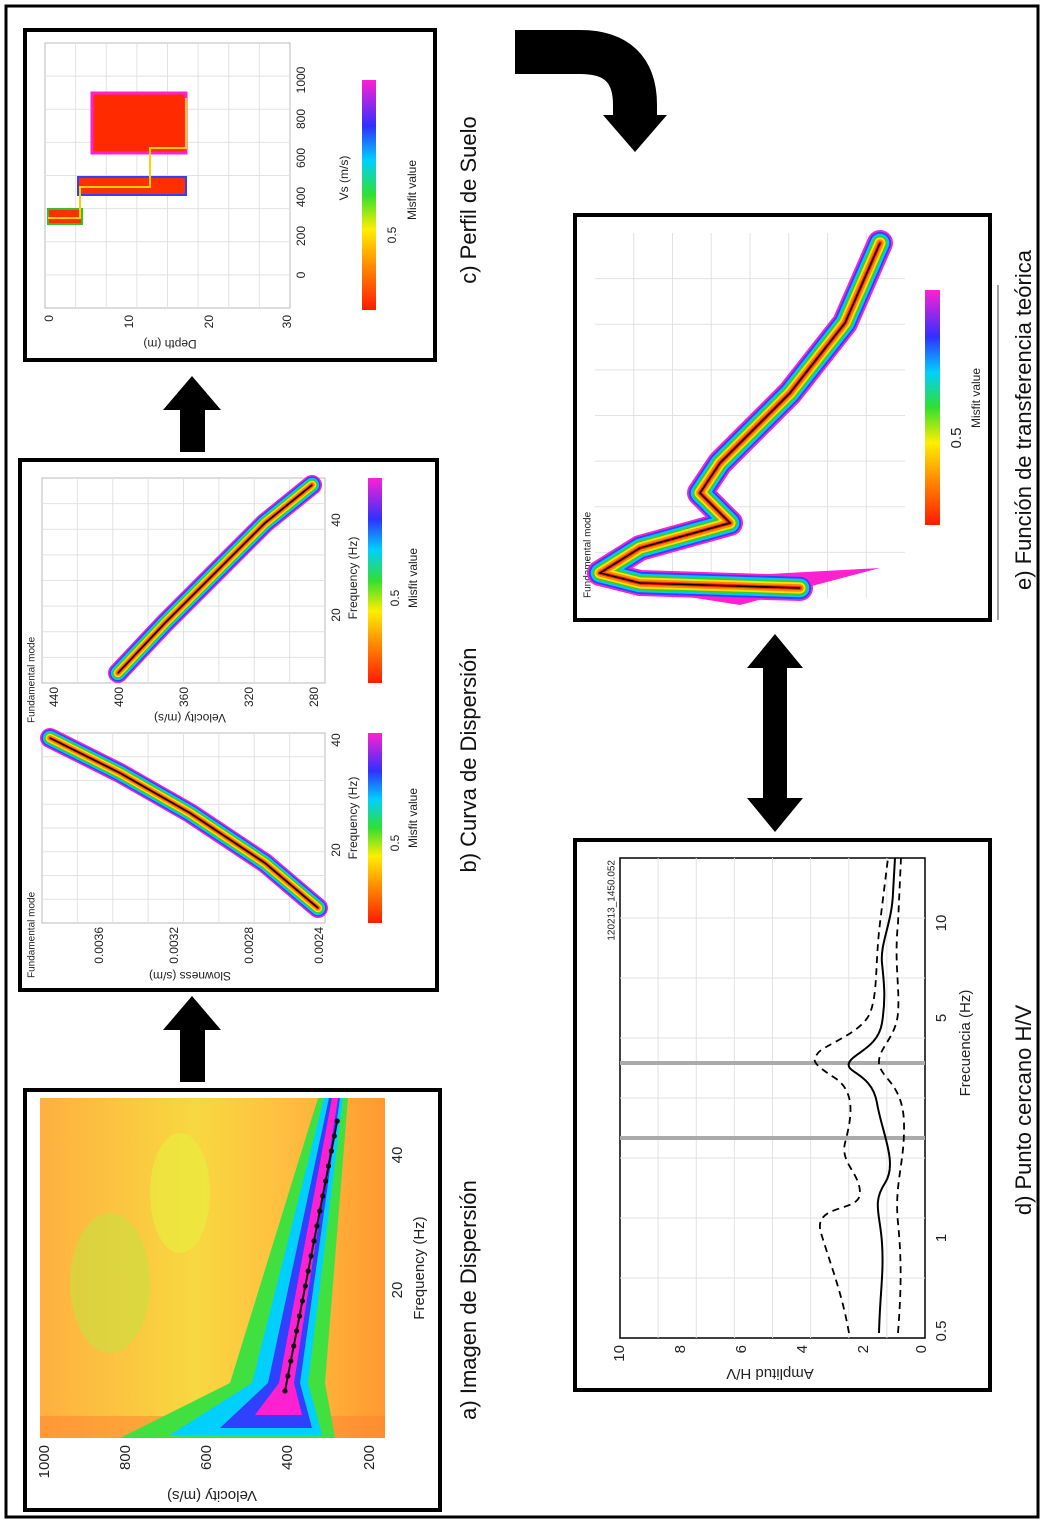 Image resolution: width=1044 pixels, height=1523 pixels. What do you see at coordinates (319, 945) in the screenshot?
I see `y-tick-label: 0.0024` at bounding box center [319, 945].